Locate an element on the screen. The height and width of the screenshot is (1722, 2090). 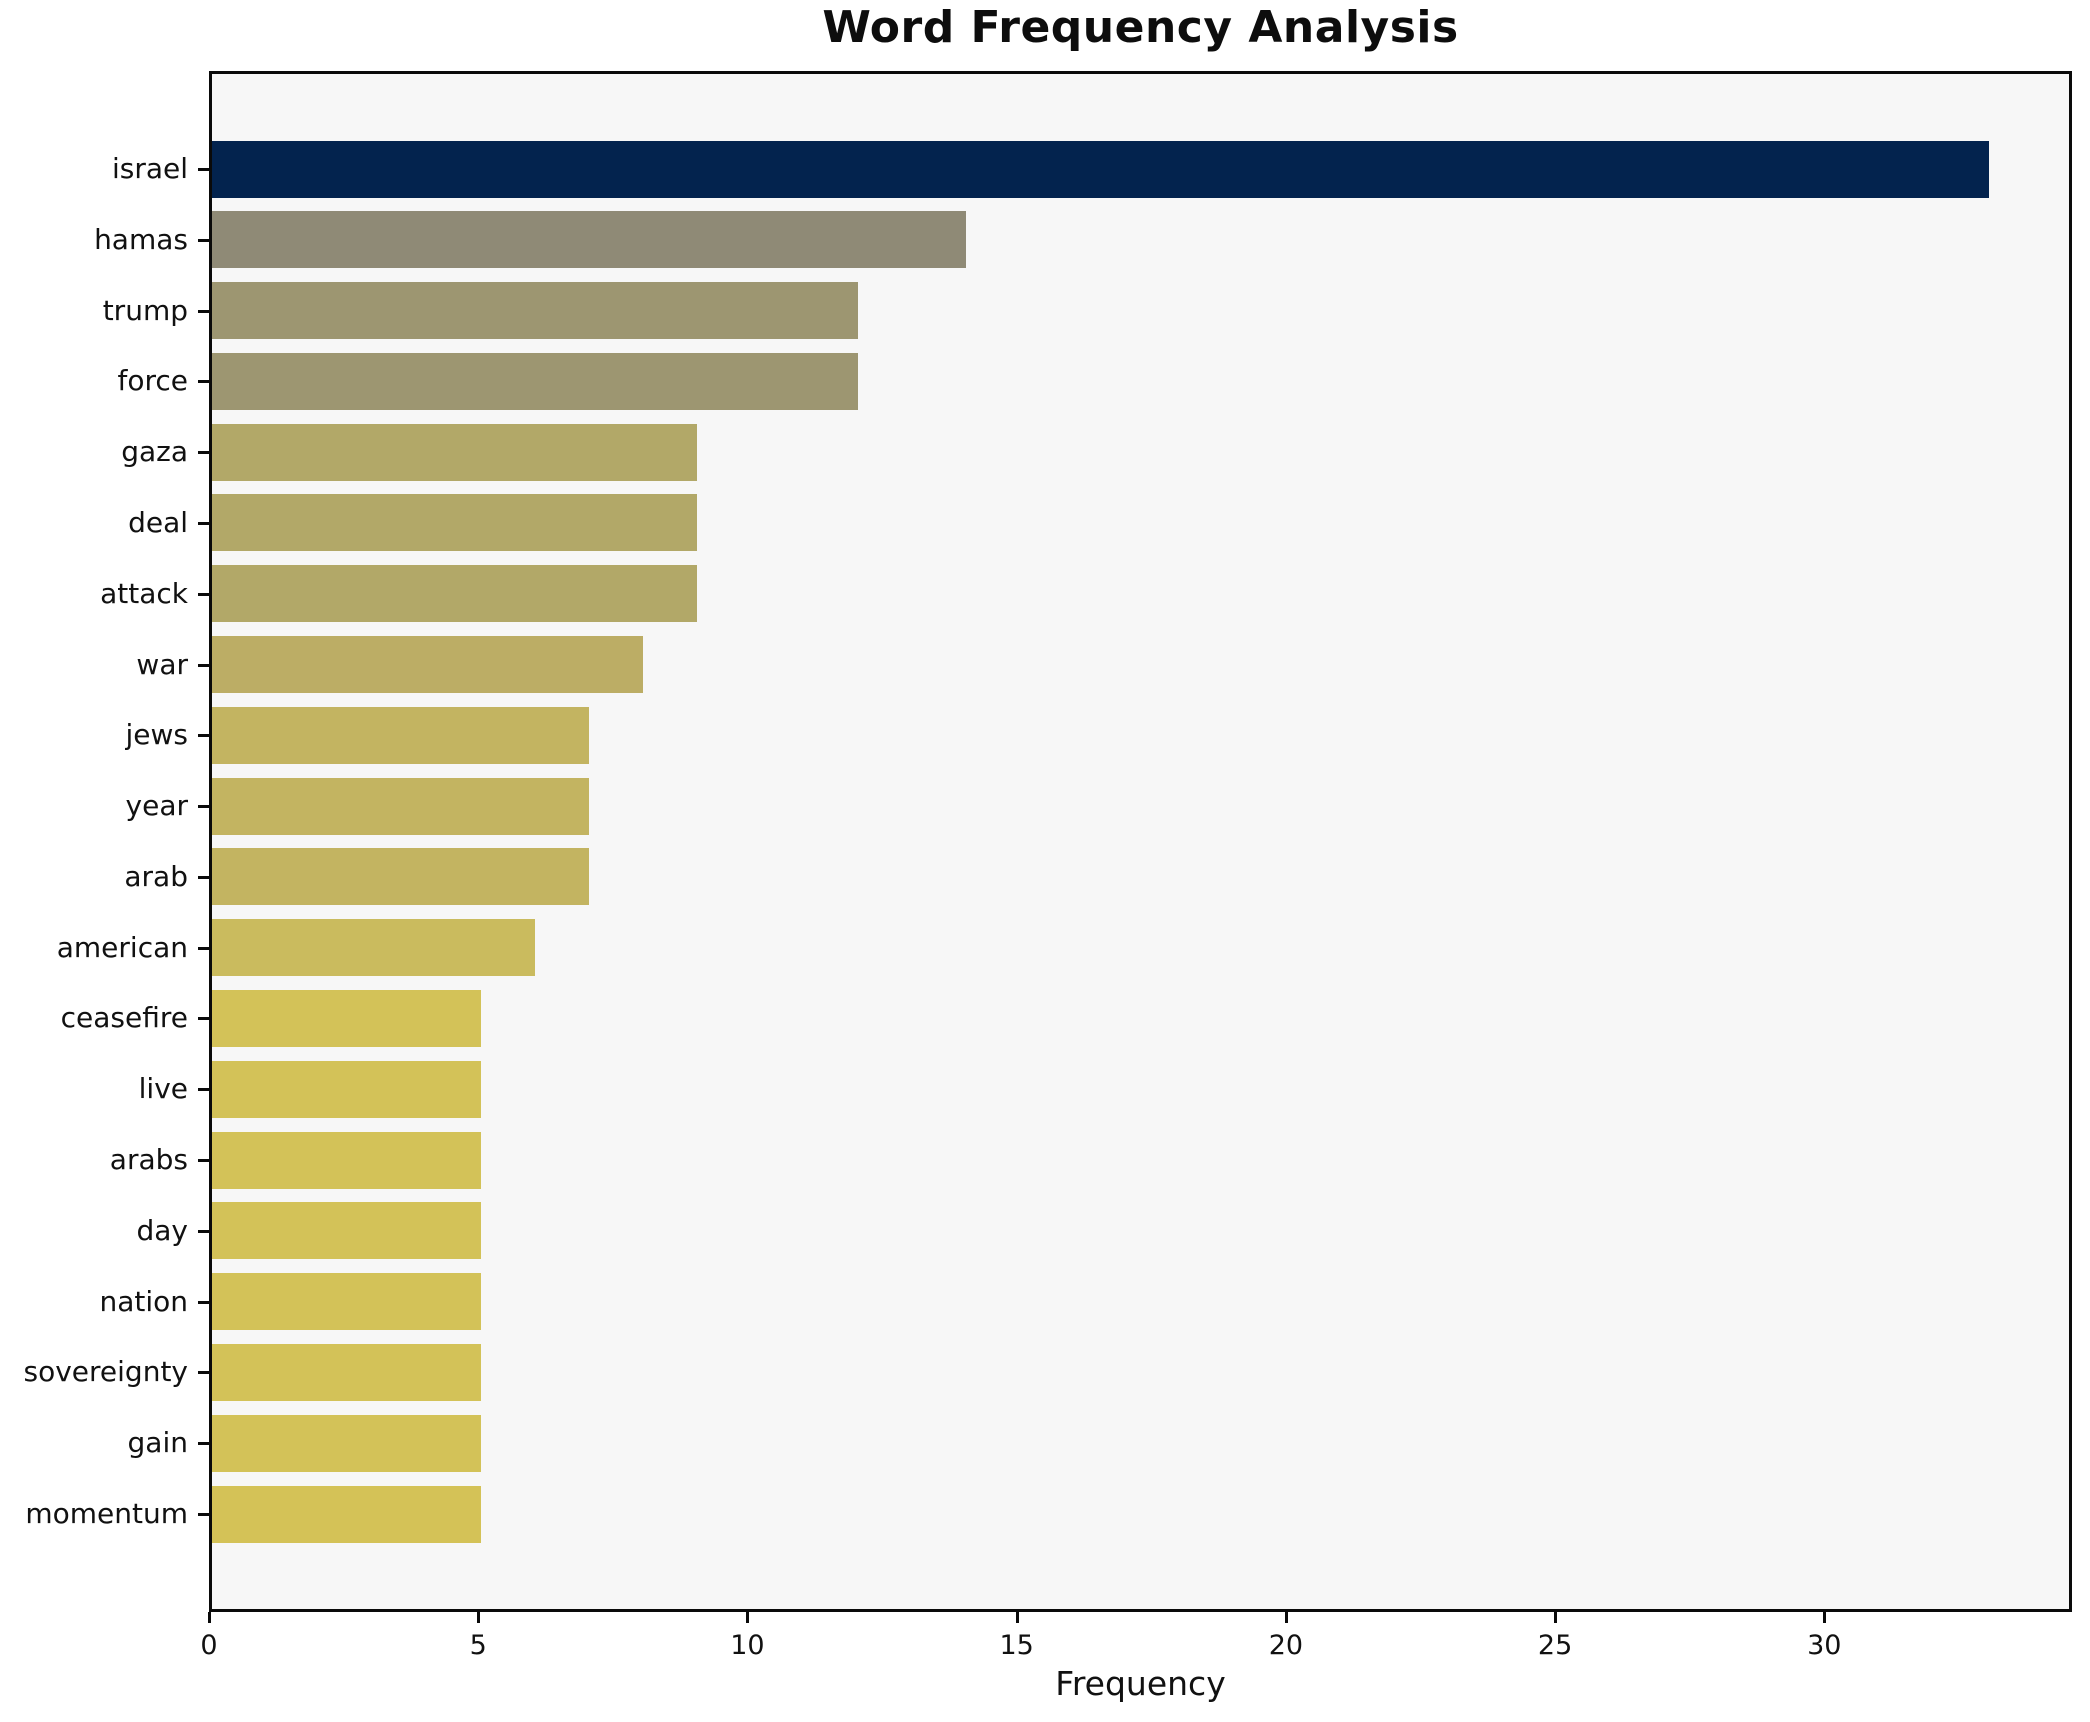
bar-trump is located at coordinates (535, 311).